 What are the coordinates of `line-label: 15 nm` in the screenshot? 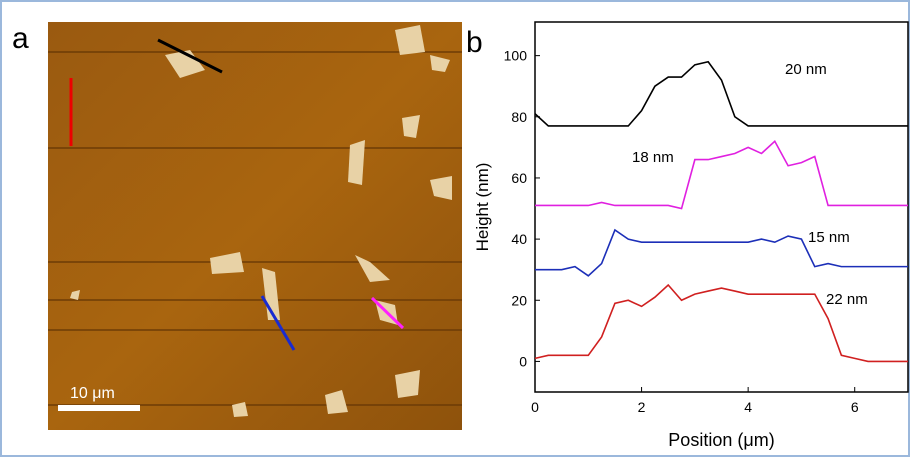 It's located at (829, 237).